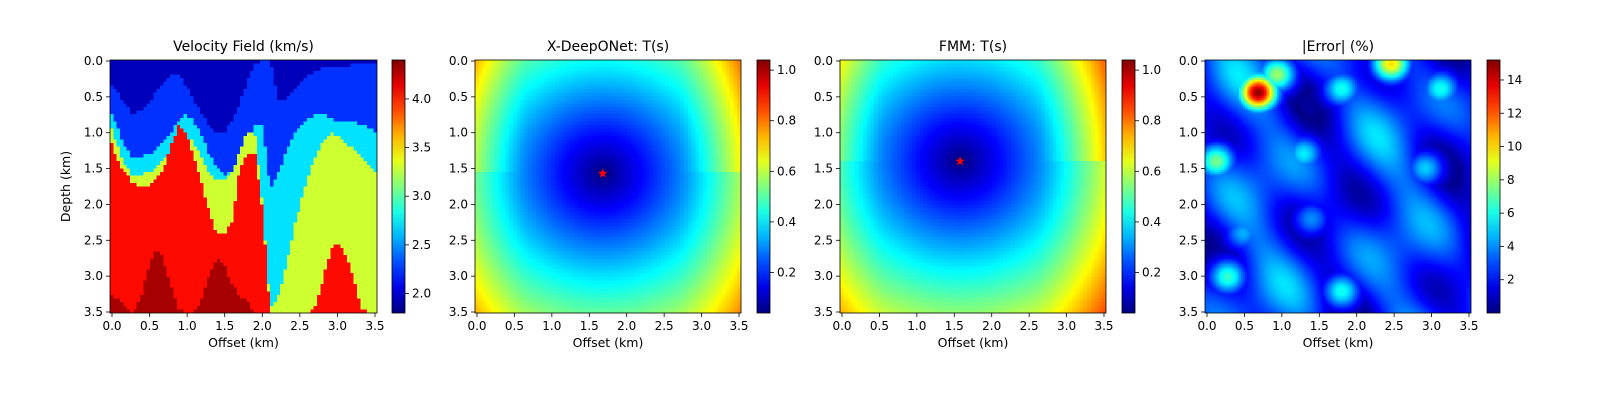  Describe the element at coordinates (786, 222) in the screenshot. I see `colorbar-tick-label: 0.4` at that location.